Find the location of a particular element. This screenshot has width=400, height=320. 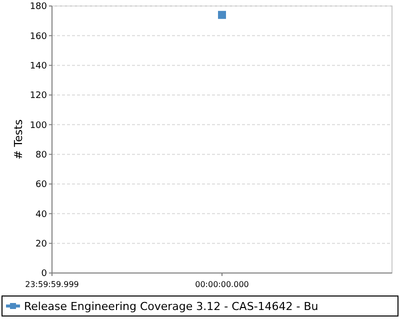

y-tick-label: 40 is located at coordinates (42, 215).